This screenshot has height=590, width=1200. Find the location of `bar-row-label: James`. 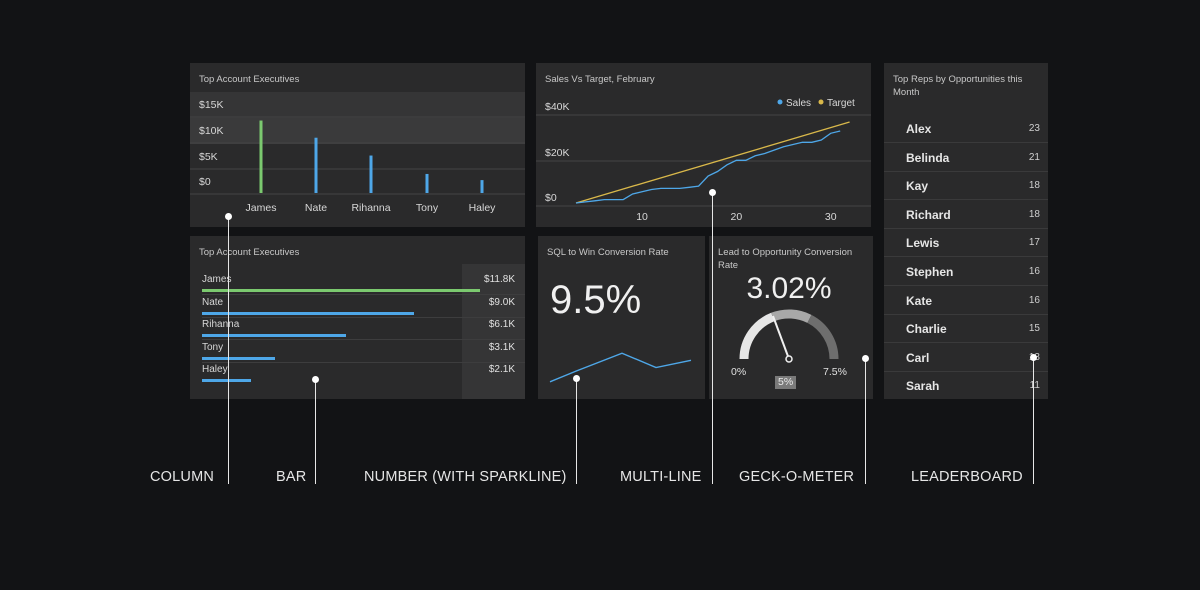

bar-row-label: James is located at coordinates (217, 279).